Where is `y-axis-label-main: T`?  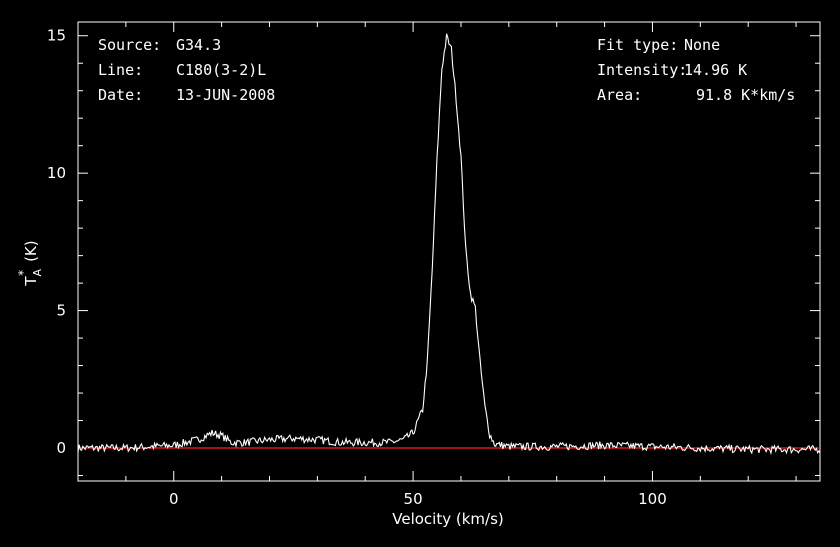
y-axis-label-main: T is located at coordinates (31, 281).